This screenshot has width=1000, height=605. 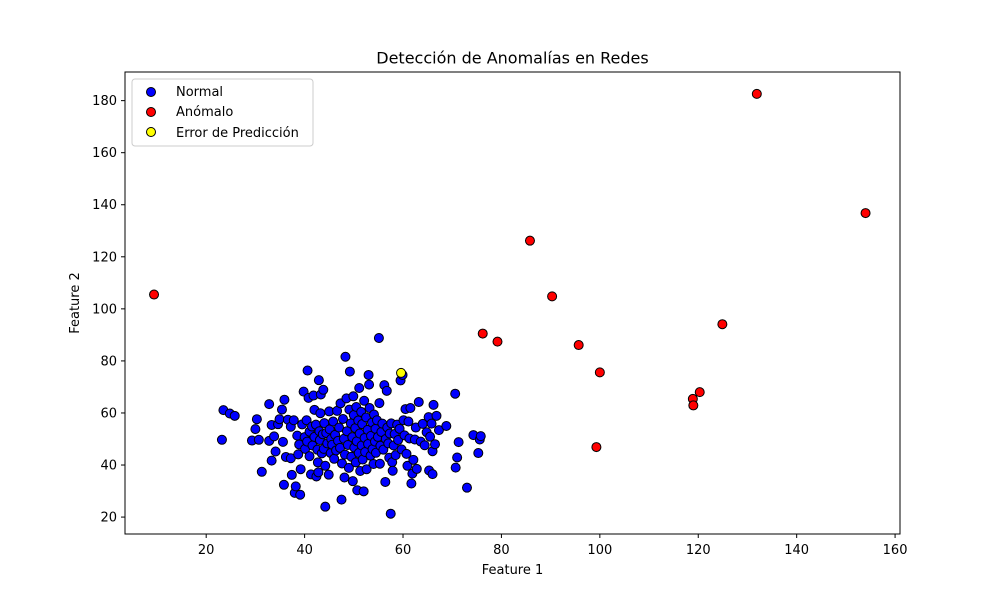 I want to click on legend-label-error-prediccion: Error de Predicción, so click(x=237, y=133).